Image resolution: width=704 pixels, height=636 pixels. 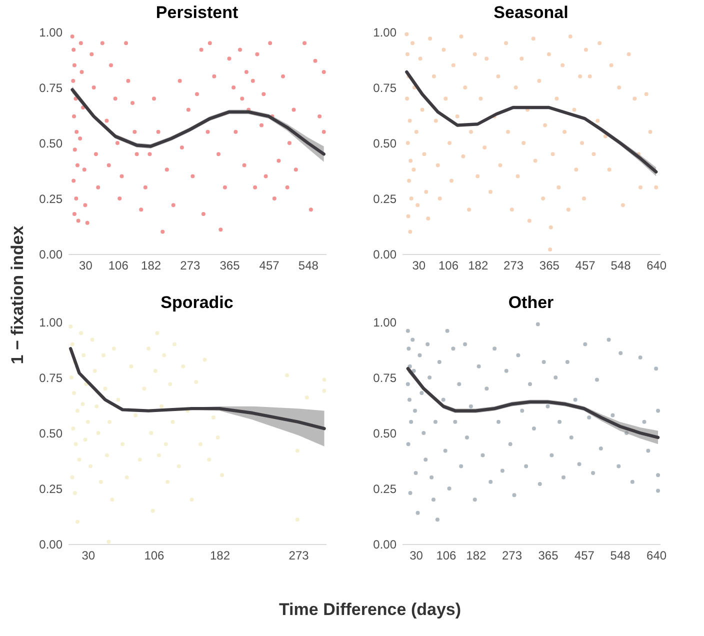 I want to click on y-axis-title: 1 − fixation index, so click(x=18, y=295).